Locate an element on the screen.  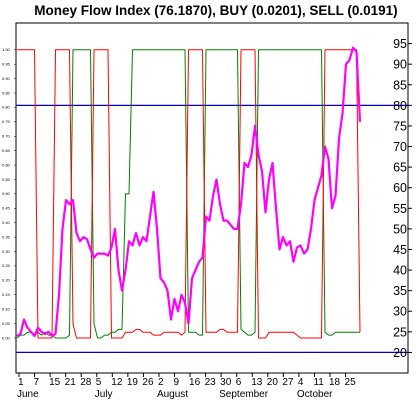
left-axis-tick-label: 0.75 is located at coordinates (6, 121).